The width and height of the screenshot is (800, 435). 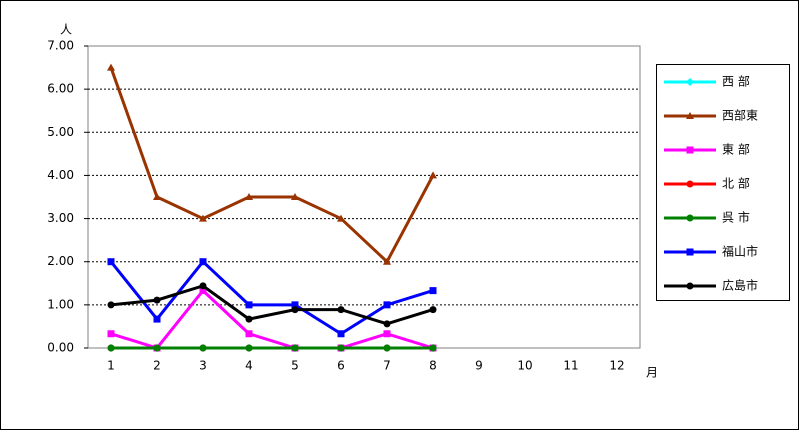 What do you see at coordinates (60, 175) in the screenshot?
I see `y-tick-label: 4.00` at bounding box center [60, 175].